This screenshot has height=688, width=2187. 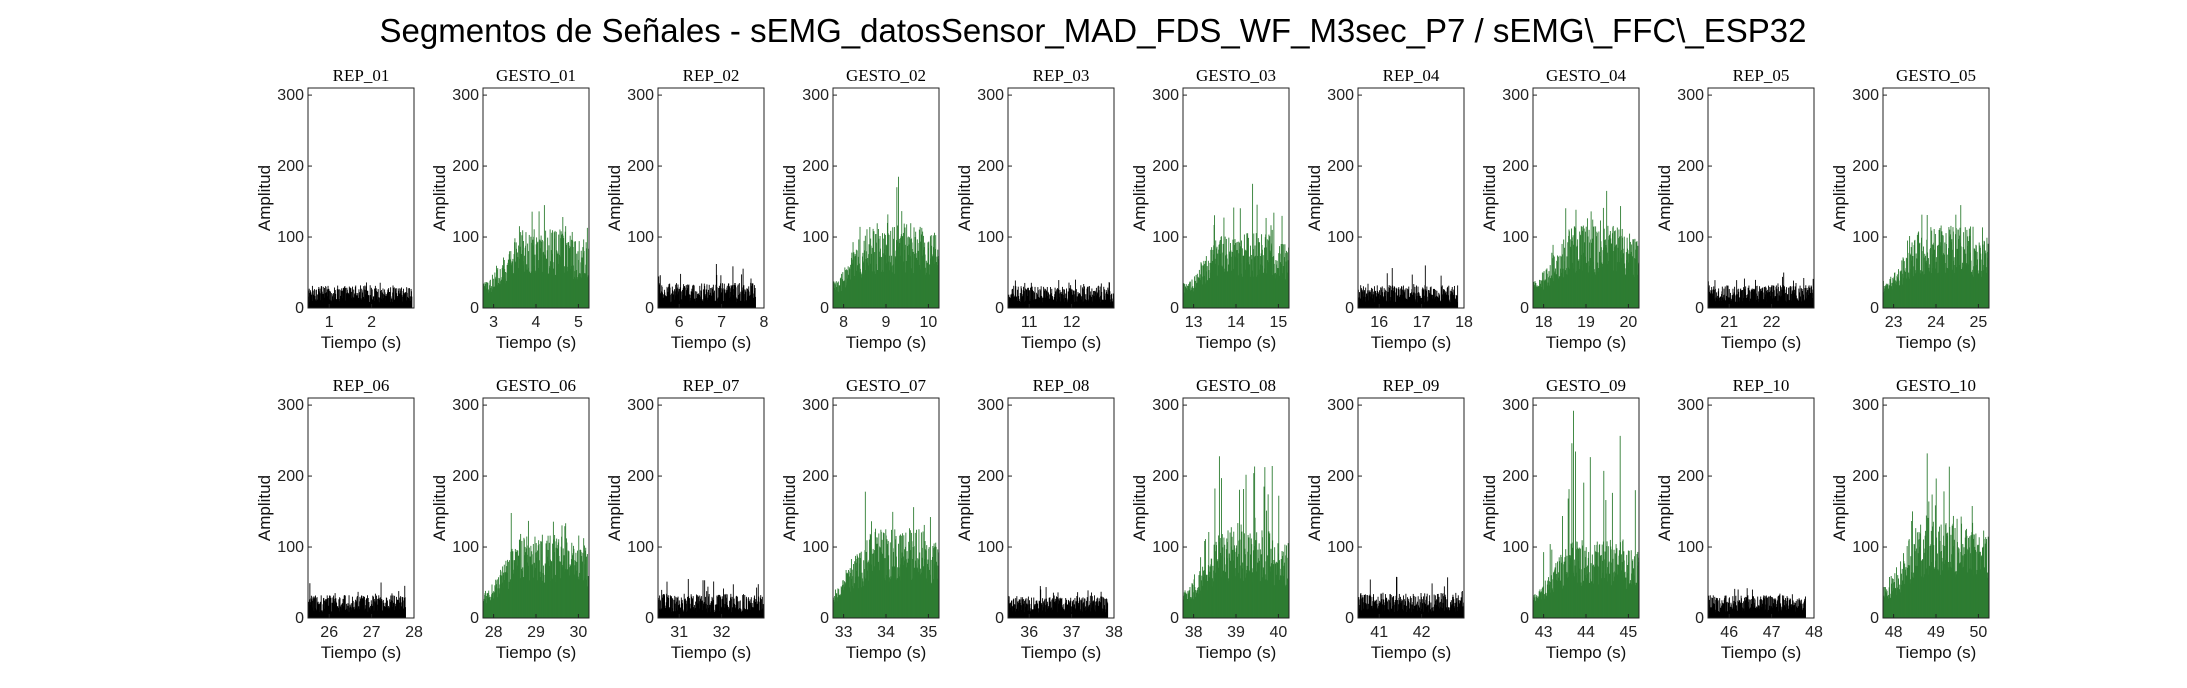 I want to click on x-tick-label: 2, so click(x=371, y=322).